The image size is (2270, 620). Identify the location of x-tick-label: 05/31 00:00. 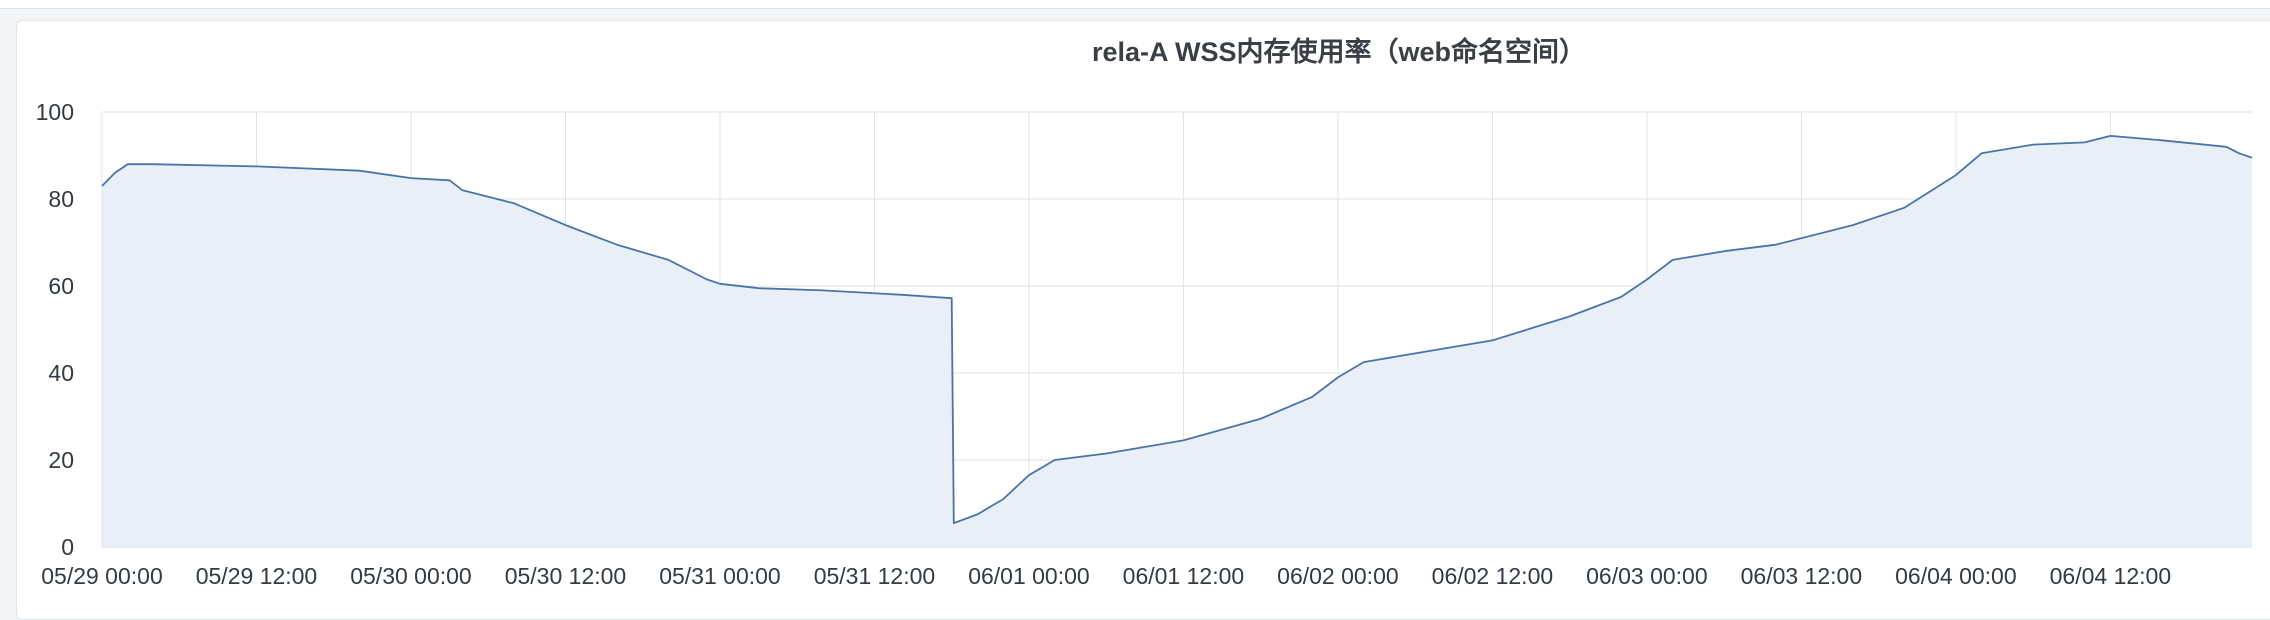
(720, 576).